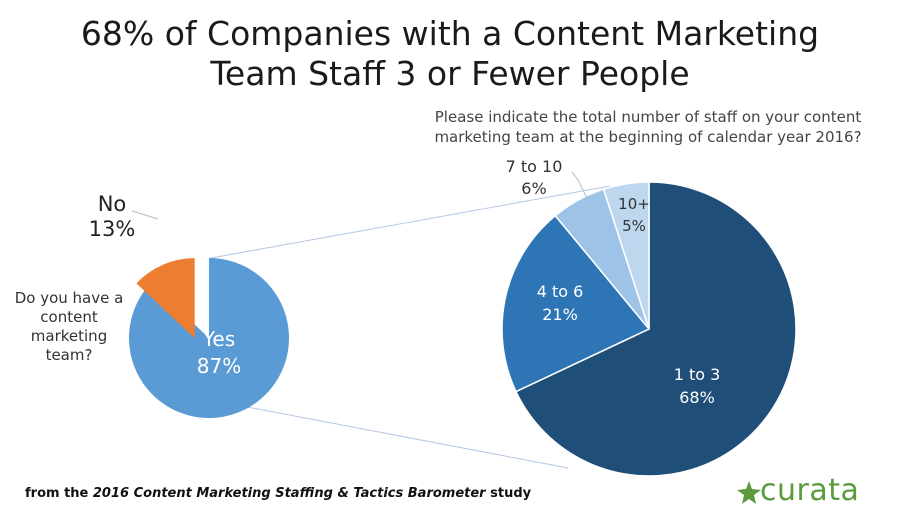 Image resolution: width=900 pixels, height=521 pixels. What do you see at coordinates (534, 166) in the screenshot?
I see `label-7-to-10: 7 to 10` at bounding box center [534, 166].